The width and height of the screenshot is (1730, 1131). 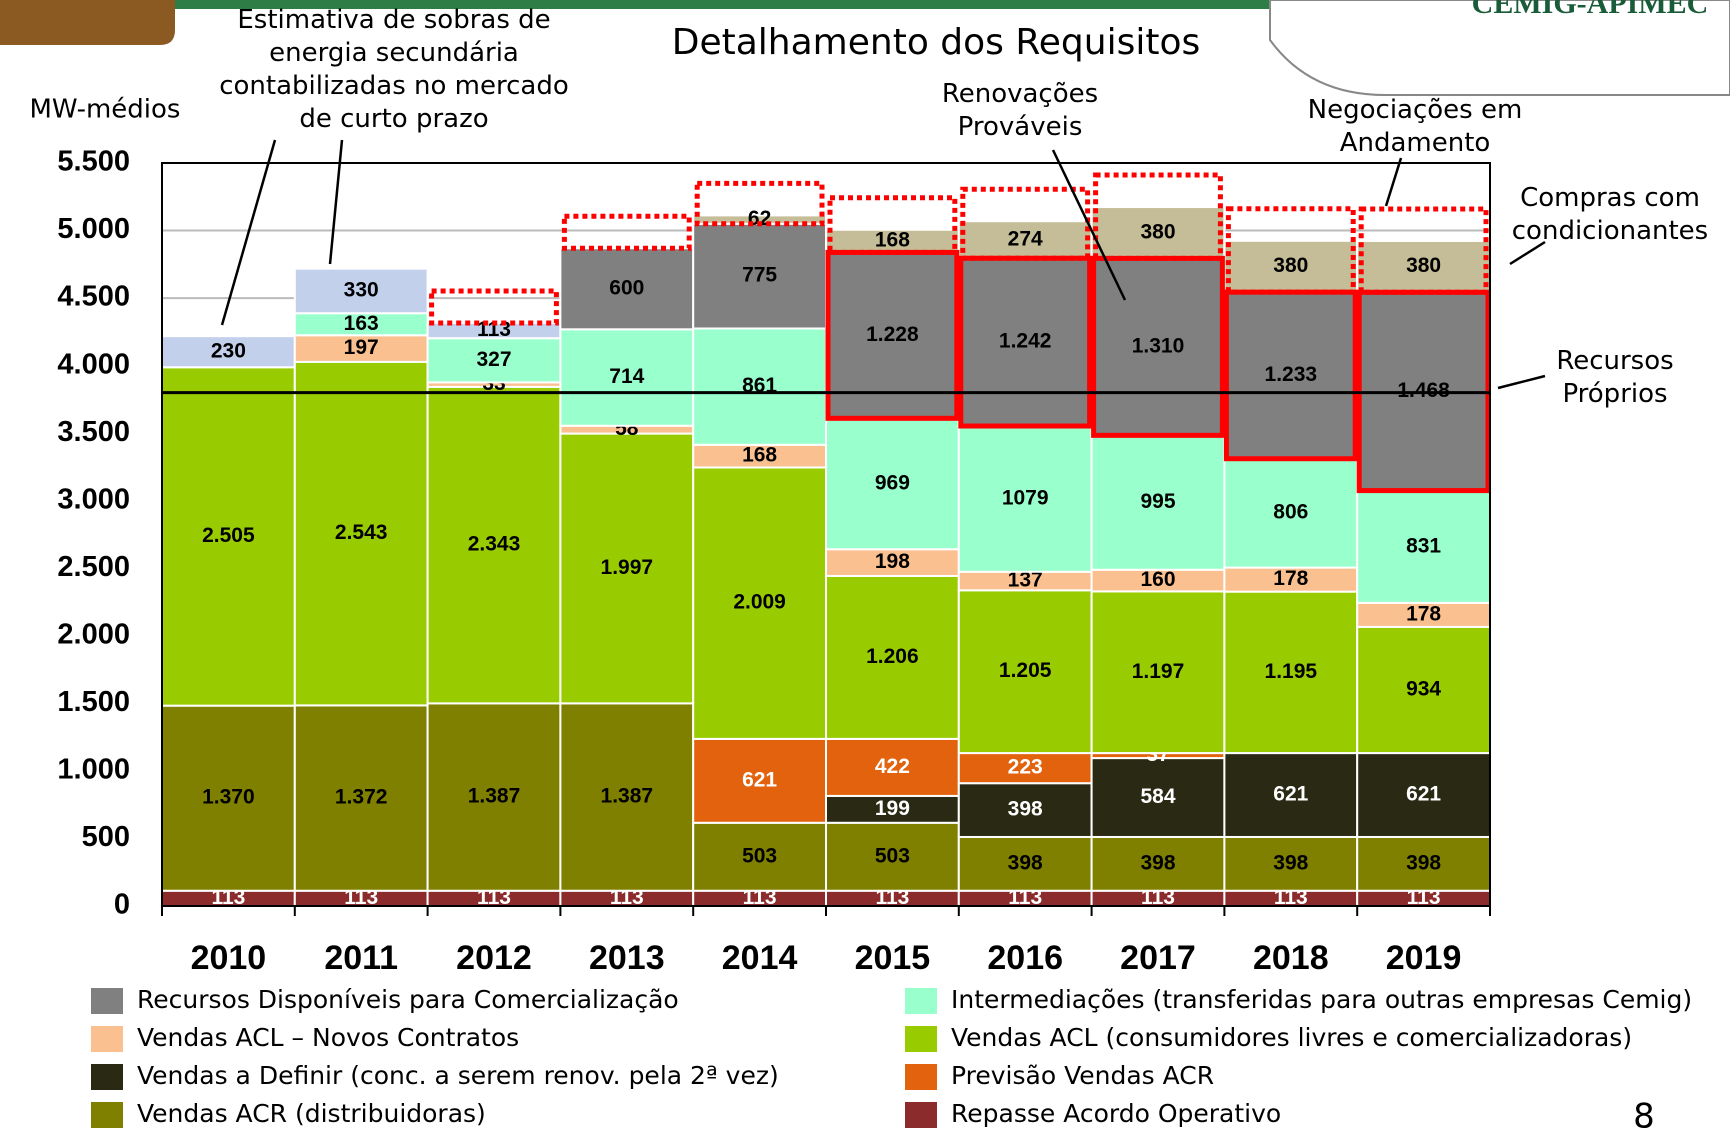 I want to click on value-label: 600, so click(x=626, y=287).